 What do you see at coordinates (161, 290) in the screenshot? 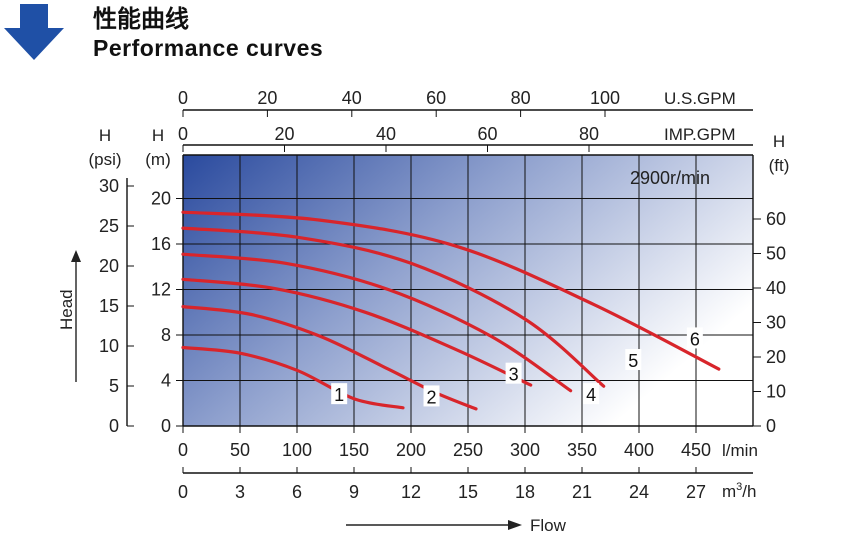
I see `head-m-tick-label: 12` at bounding box center [161, 290].